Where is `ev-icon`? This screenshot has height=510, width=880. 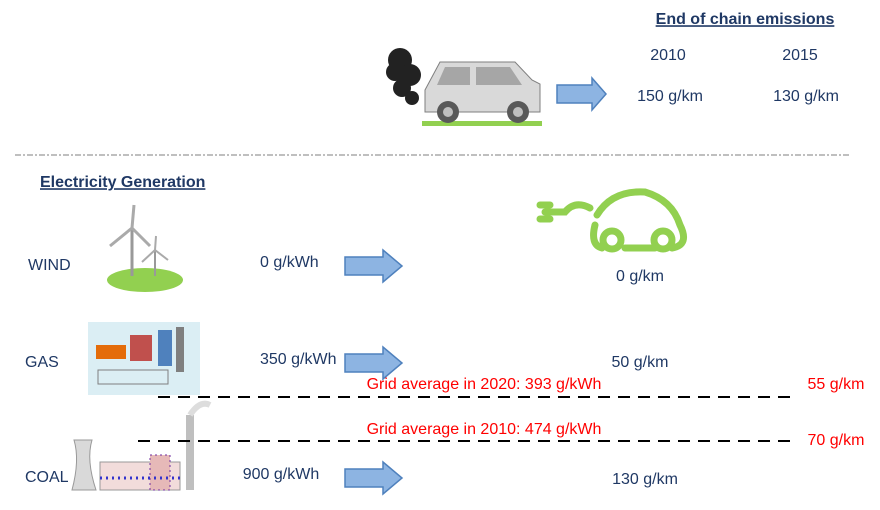
ev-icon is located at coordinates (612, 220).